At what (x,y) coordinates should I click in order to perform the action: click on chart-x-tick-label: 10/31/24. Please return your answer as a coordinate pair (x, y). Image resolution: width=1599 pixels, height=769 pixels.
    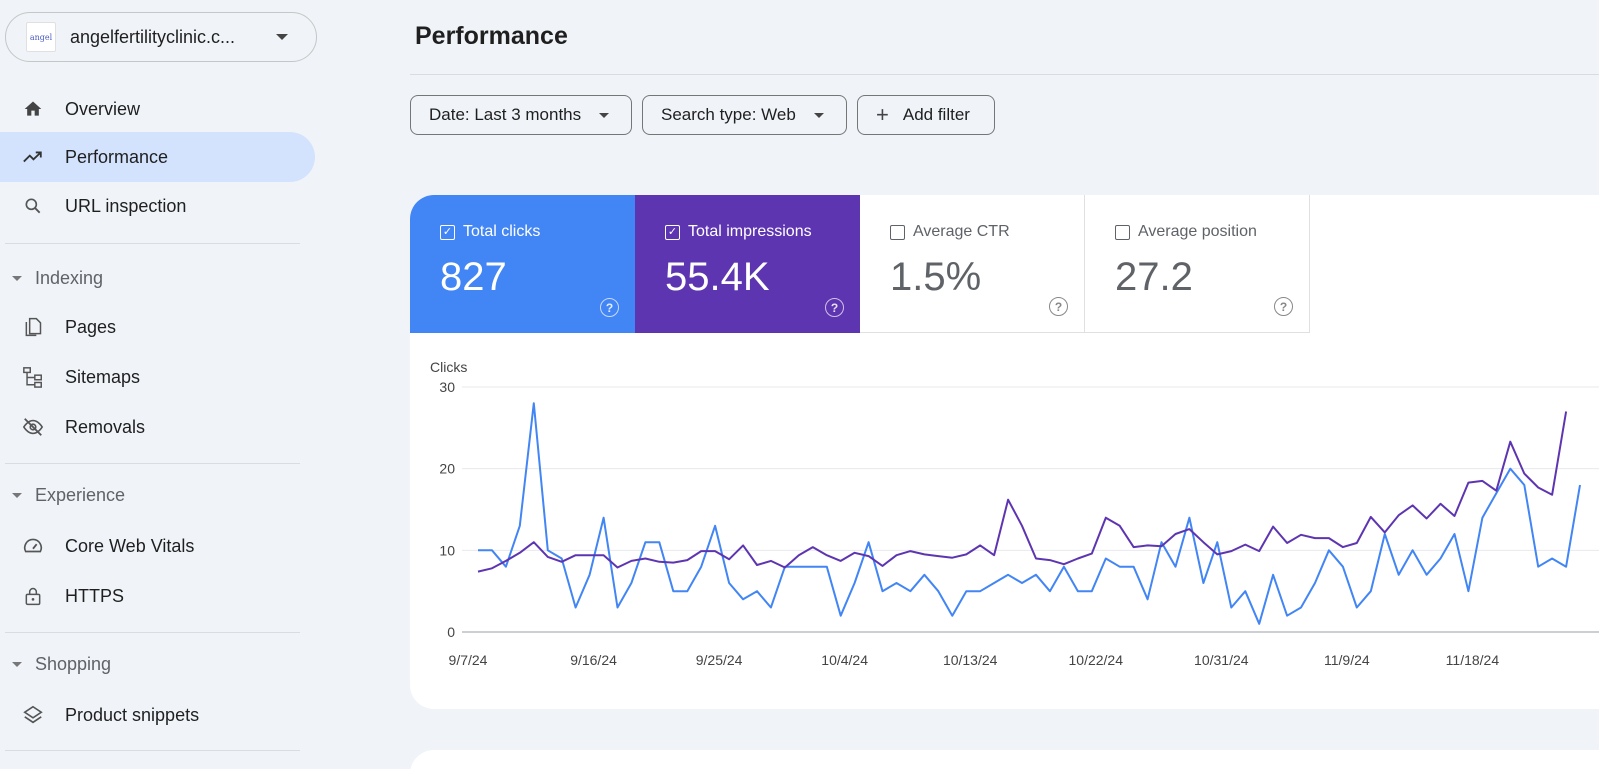
    Looking at the image, I should click on (1221, 660).